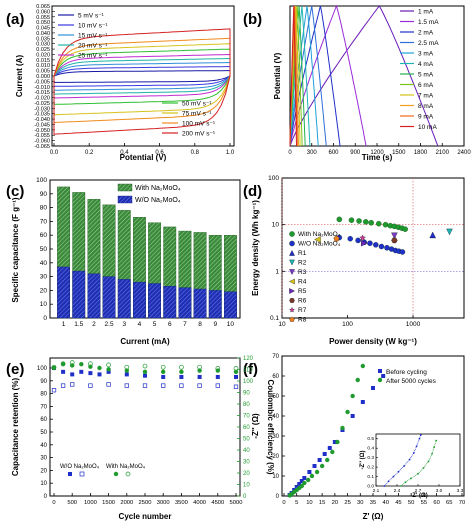  What do you see at coordinates (195, 153) in the screenshot?
I see `panel-a-xtick-label: 0.8` at bounding box center [195, 153].